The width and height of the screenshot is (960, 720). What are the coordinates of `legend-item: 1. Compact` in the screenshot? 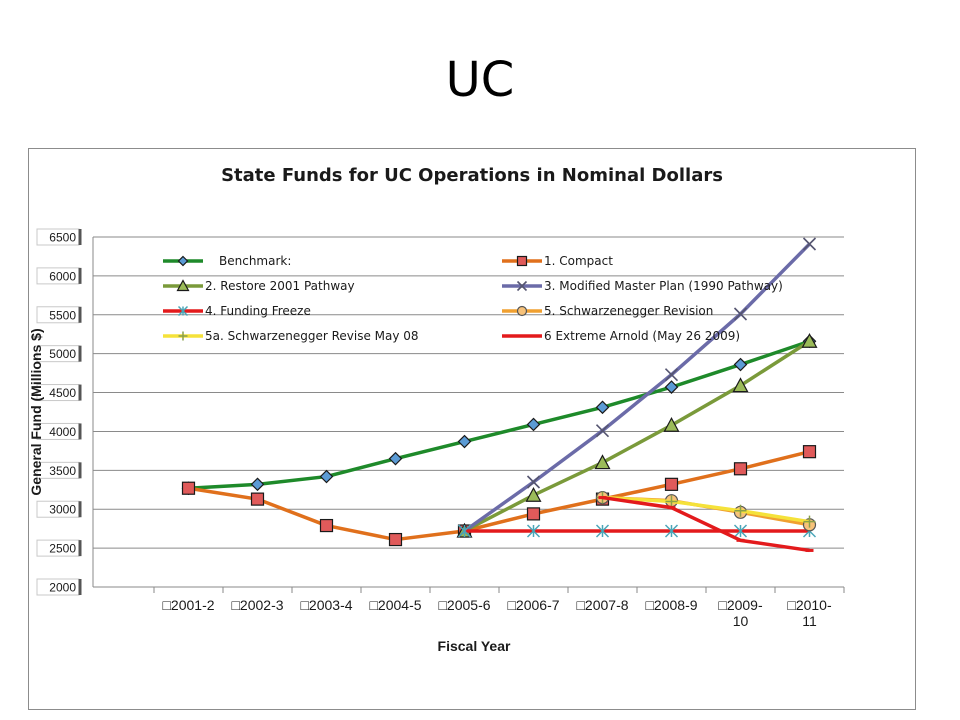 It's located at (557, 261).